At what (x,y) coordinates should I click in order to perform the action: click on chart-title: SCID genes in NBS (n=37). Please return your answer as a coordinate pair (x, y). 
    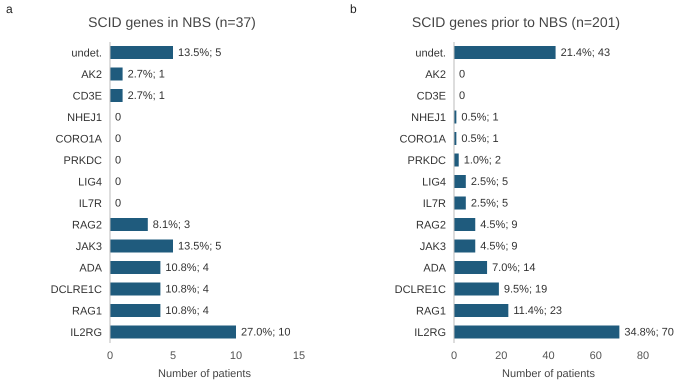
    Looking at the image, I should click on (172, 22).